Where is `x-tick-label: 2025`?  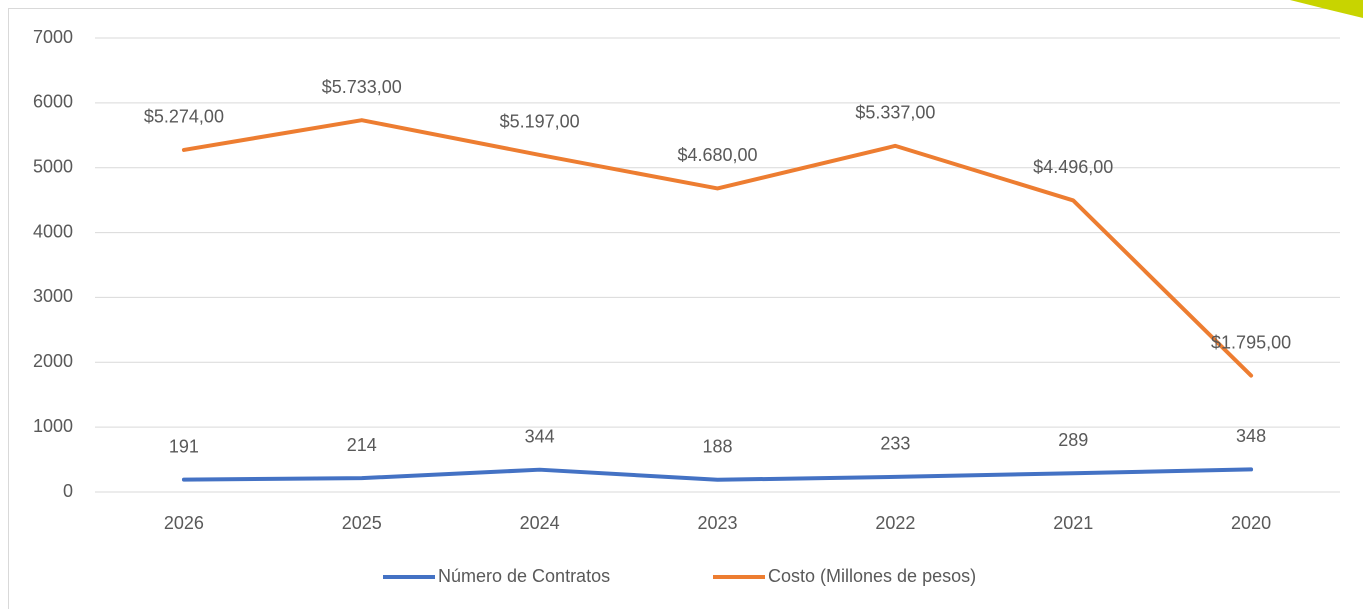
x-tick-label: 2025 is located at coordinates (362, 523).